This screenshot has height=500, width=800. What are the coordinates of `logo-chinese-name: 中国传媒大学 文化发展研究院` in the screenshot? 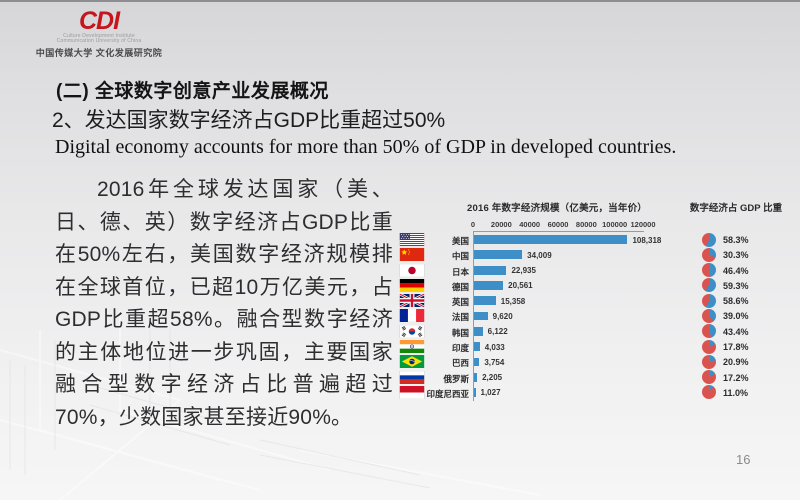 It's located at (99, 53).